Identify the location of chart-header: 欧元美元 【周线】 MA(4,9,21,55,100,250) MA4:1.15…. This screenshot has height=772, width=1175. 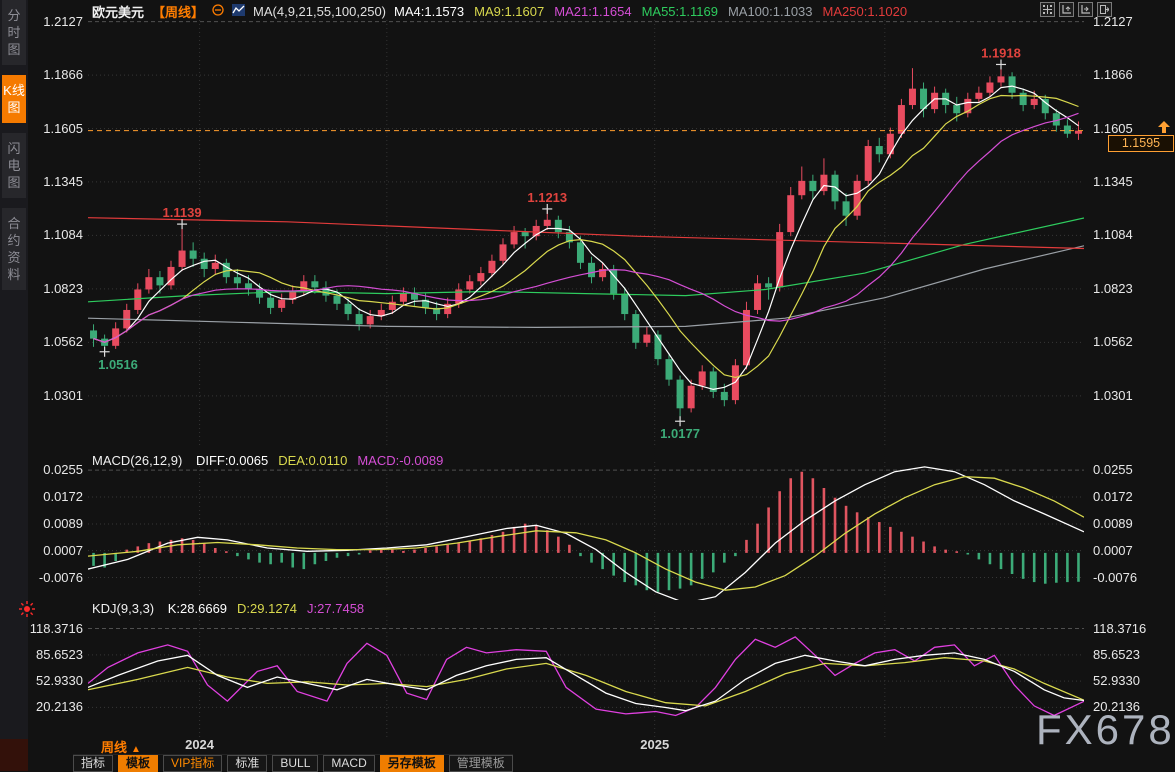
(504, 11).